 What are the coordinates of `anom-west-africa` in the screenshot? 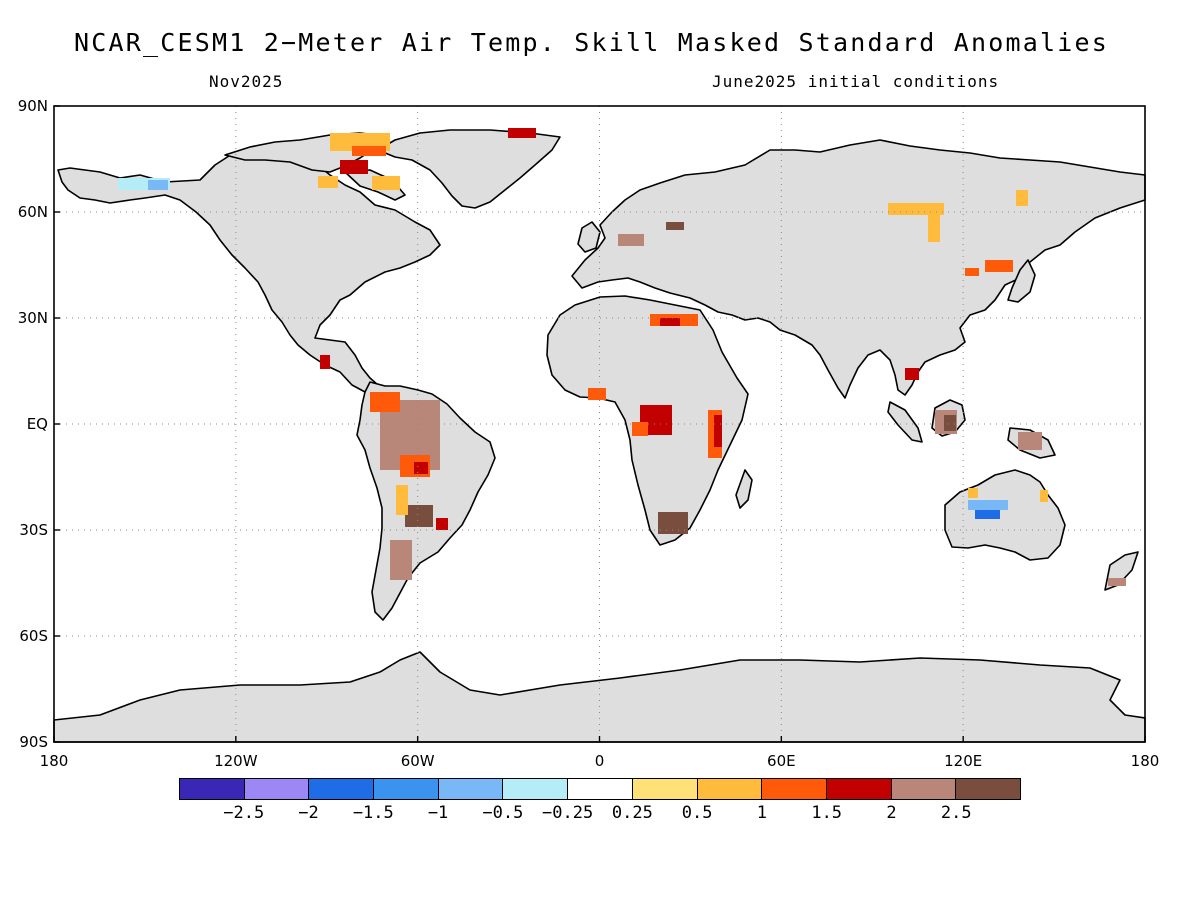 It's located at (597, 394).